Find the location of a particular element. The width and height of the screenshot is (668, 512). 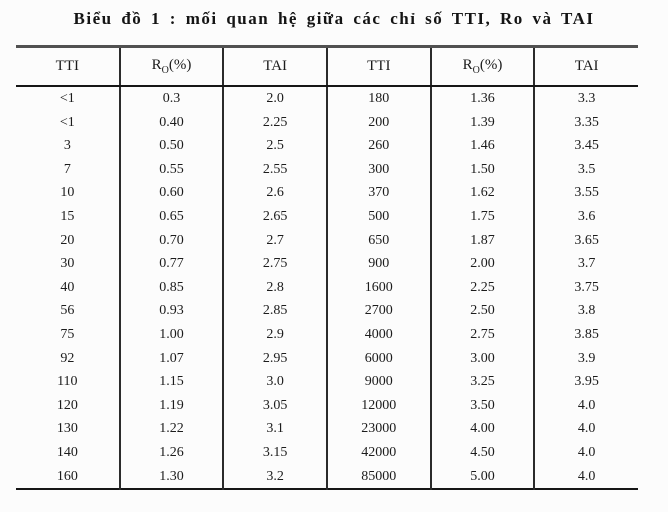

table-cell: 130 is located at coordinates (68, 429).